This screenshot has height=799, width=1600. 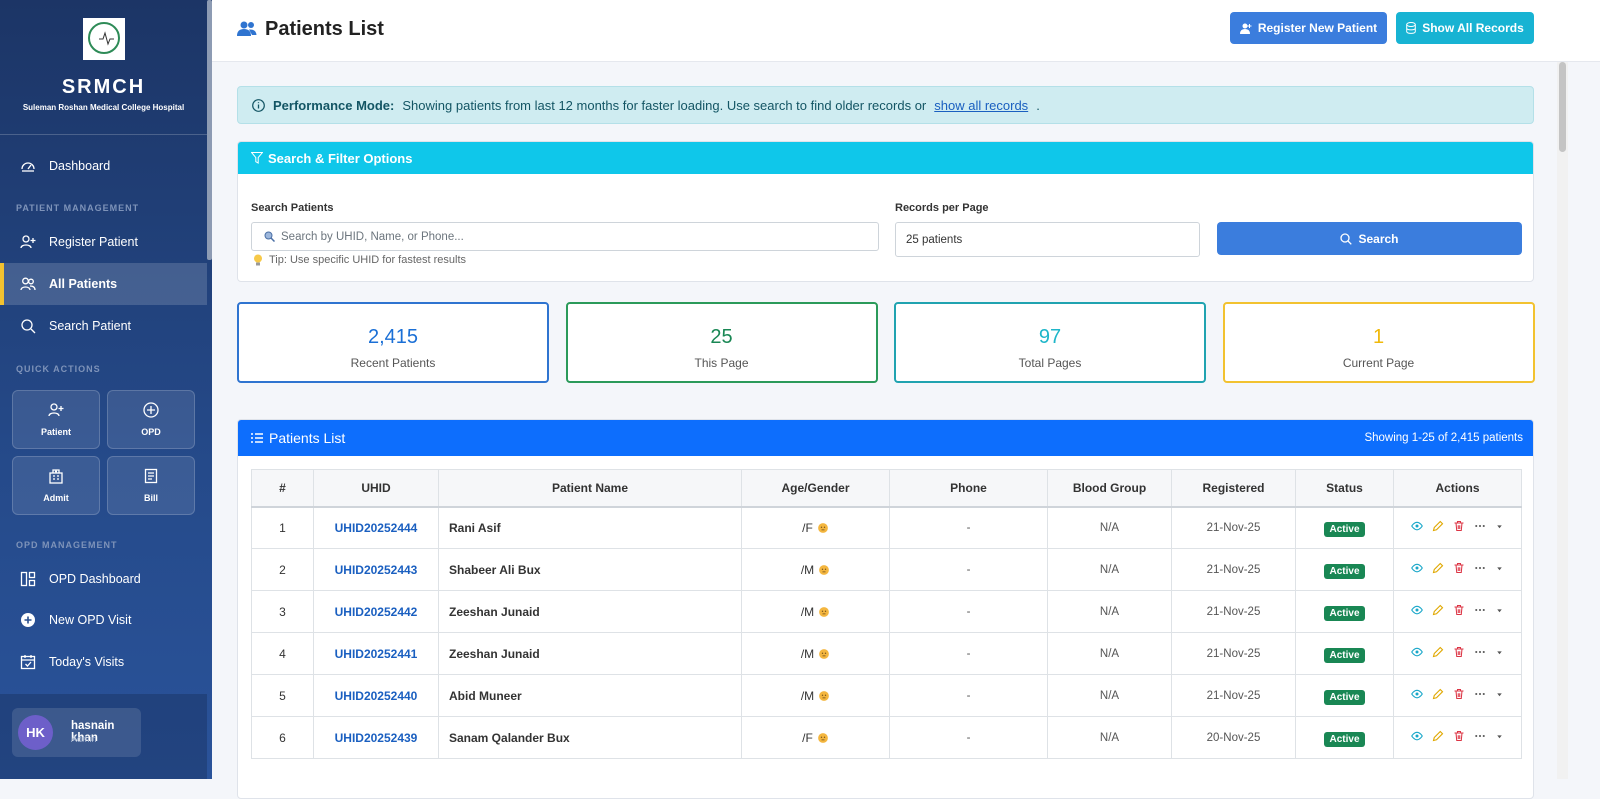 I want to click on scrollbar-thumb, so click(x=1562, y=107).